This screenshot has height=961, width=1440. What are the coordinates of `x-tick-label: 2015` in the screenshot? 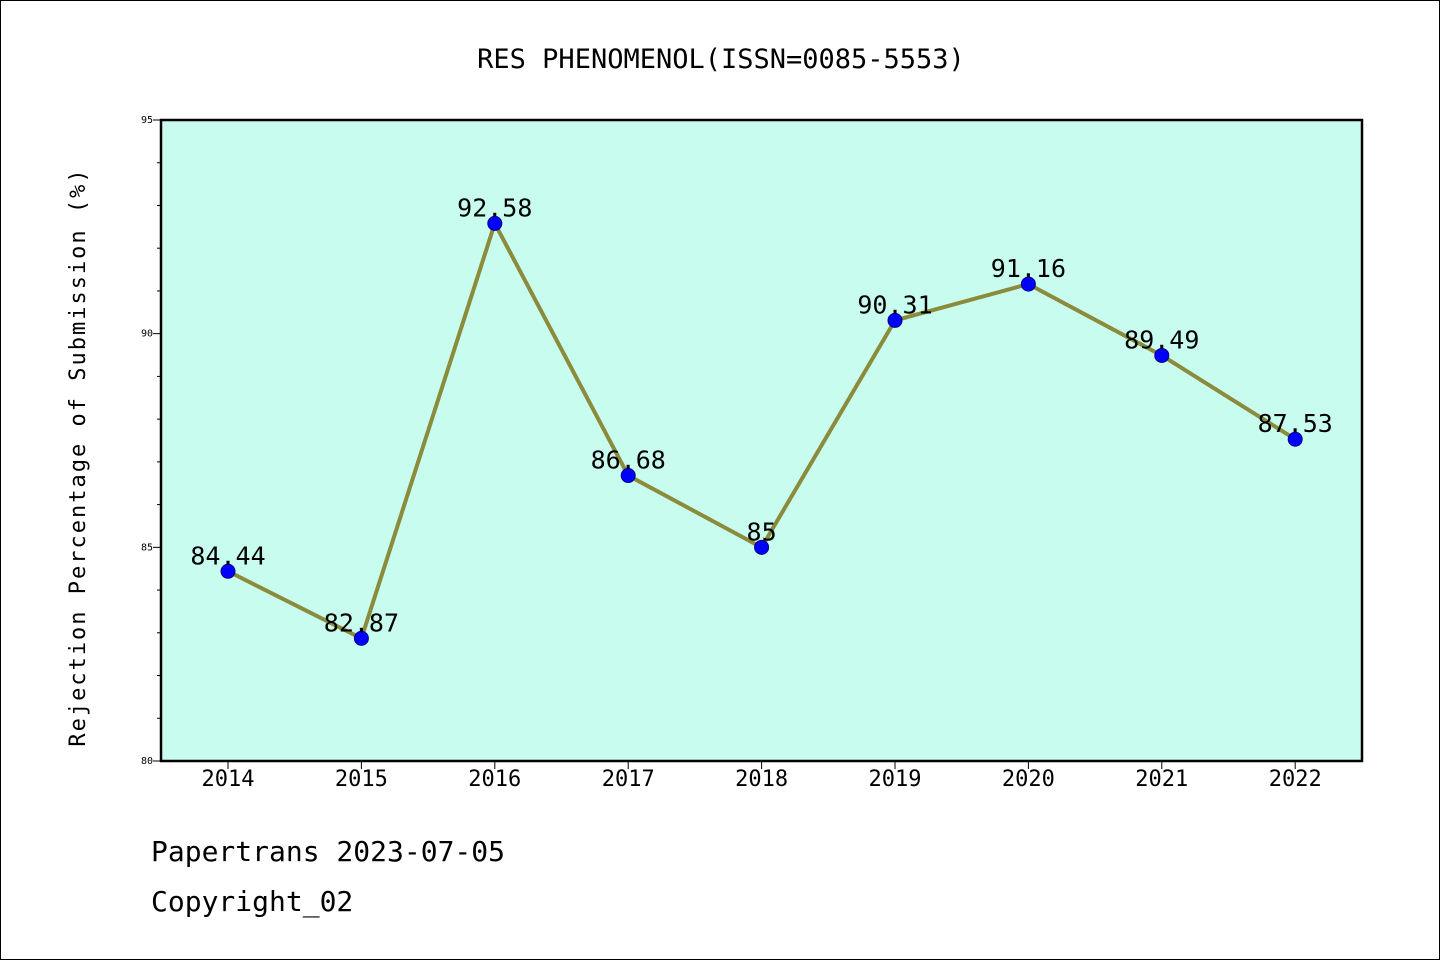 It's located at (361, 779).